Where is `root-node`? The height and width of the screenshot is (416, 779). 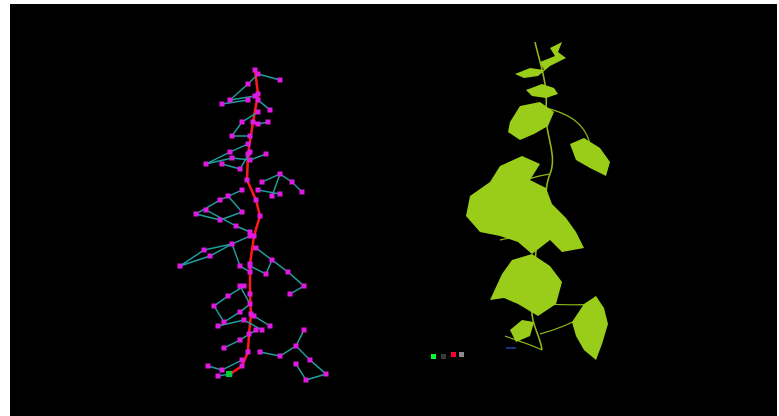
root-node is located at coordinates (229, 374).